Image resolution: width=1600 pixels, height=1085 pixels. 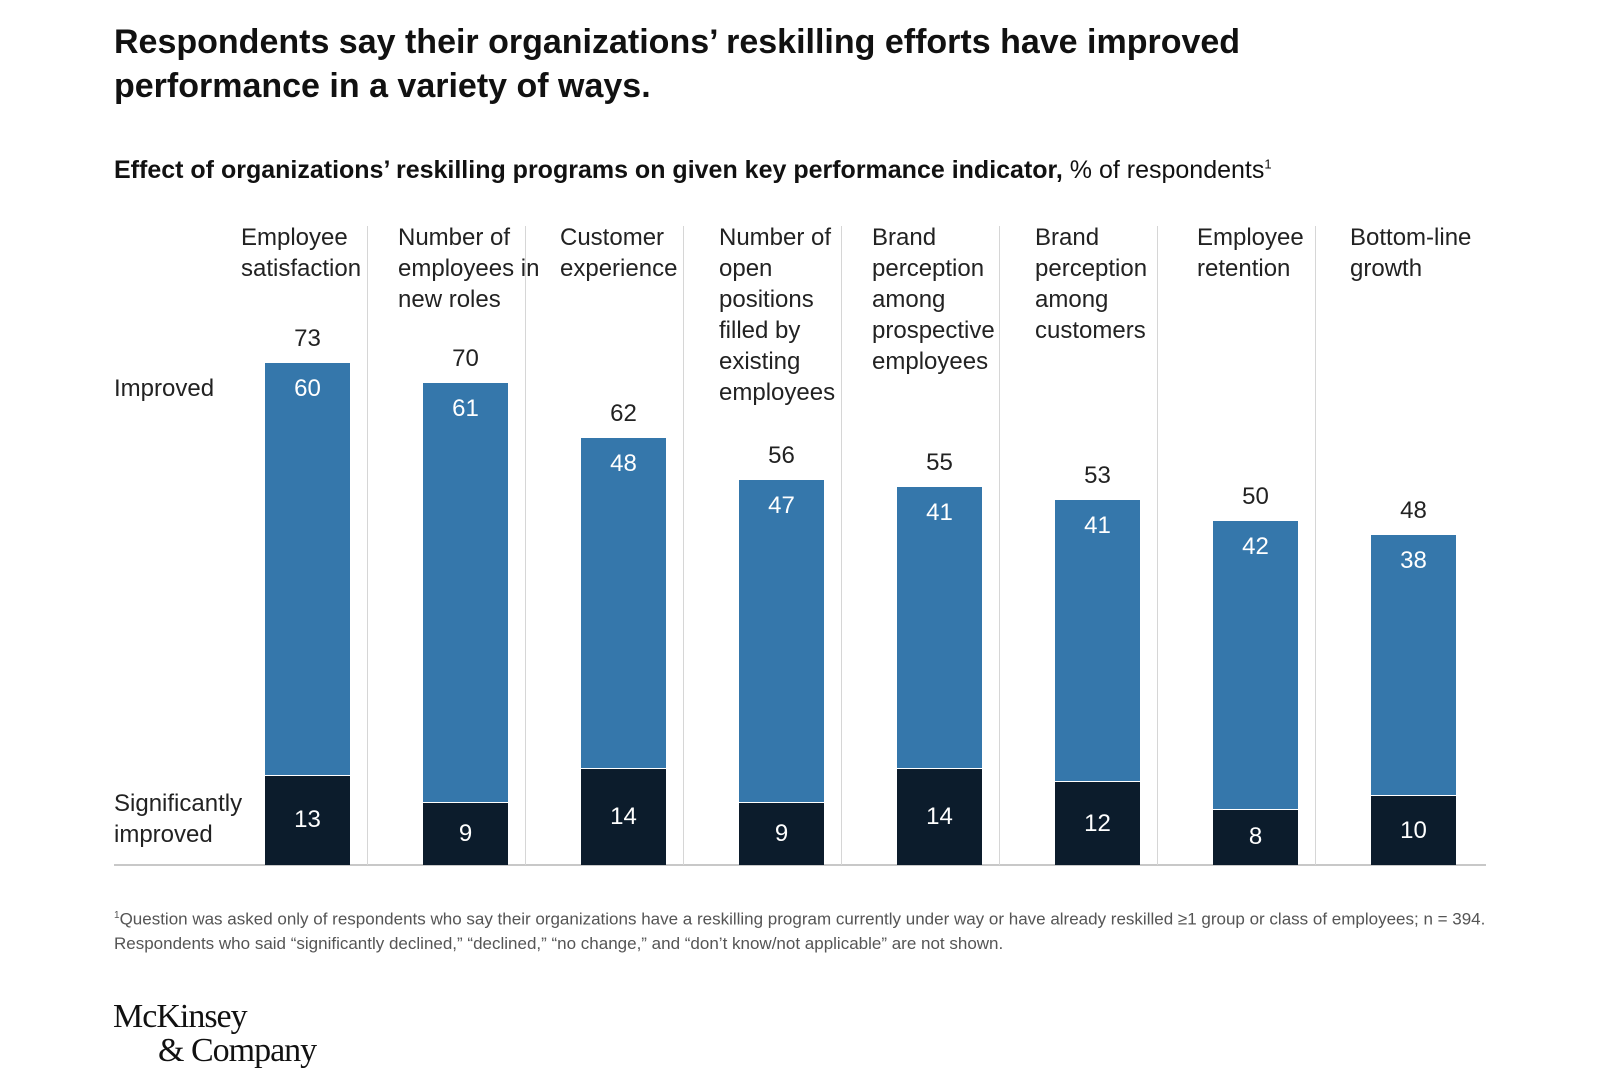 What do you see at coordinates (307, 388) in the screenshot?
I see `label-improved: 60` at bounding box center [307, 388].